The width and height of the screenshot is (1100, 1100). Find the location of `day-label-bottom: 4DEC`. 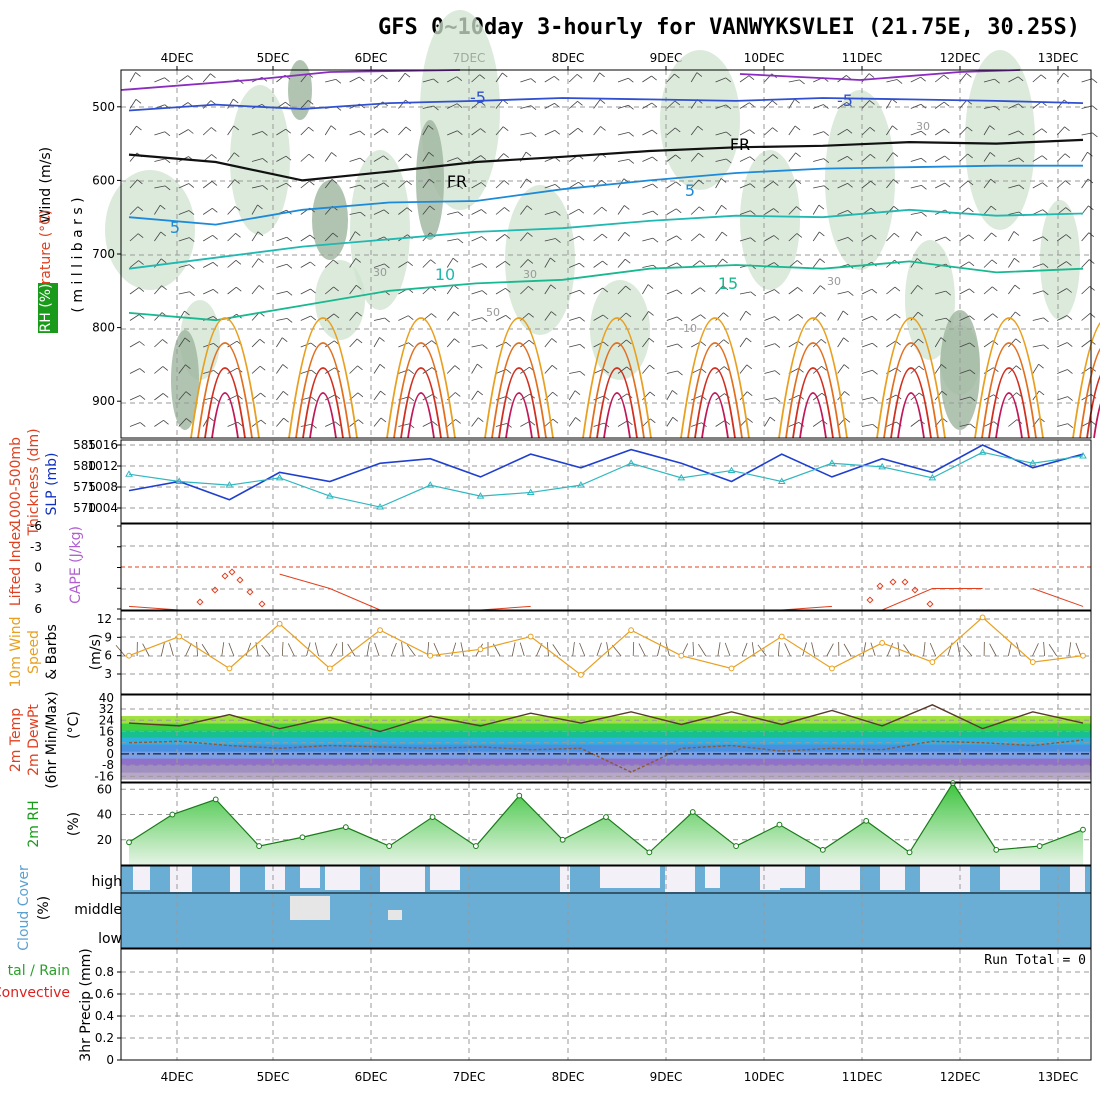

day-label-bottom: 4DEC is located at coordinates (177, 1077).